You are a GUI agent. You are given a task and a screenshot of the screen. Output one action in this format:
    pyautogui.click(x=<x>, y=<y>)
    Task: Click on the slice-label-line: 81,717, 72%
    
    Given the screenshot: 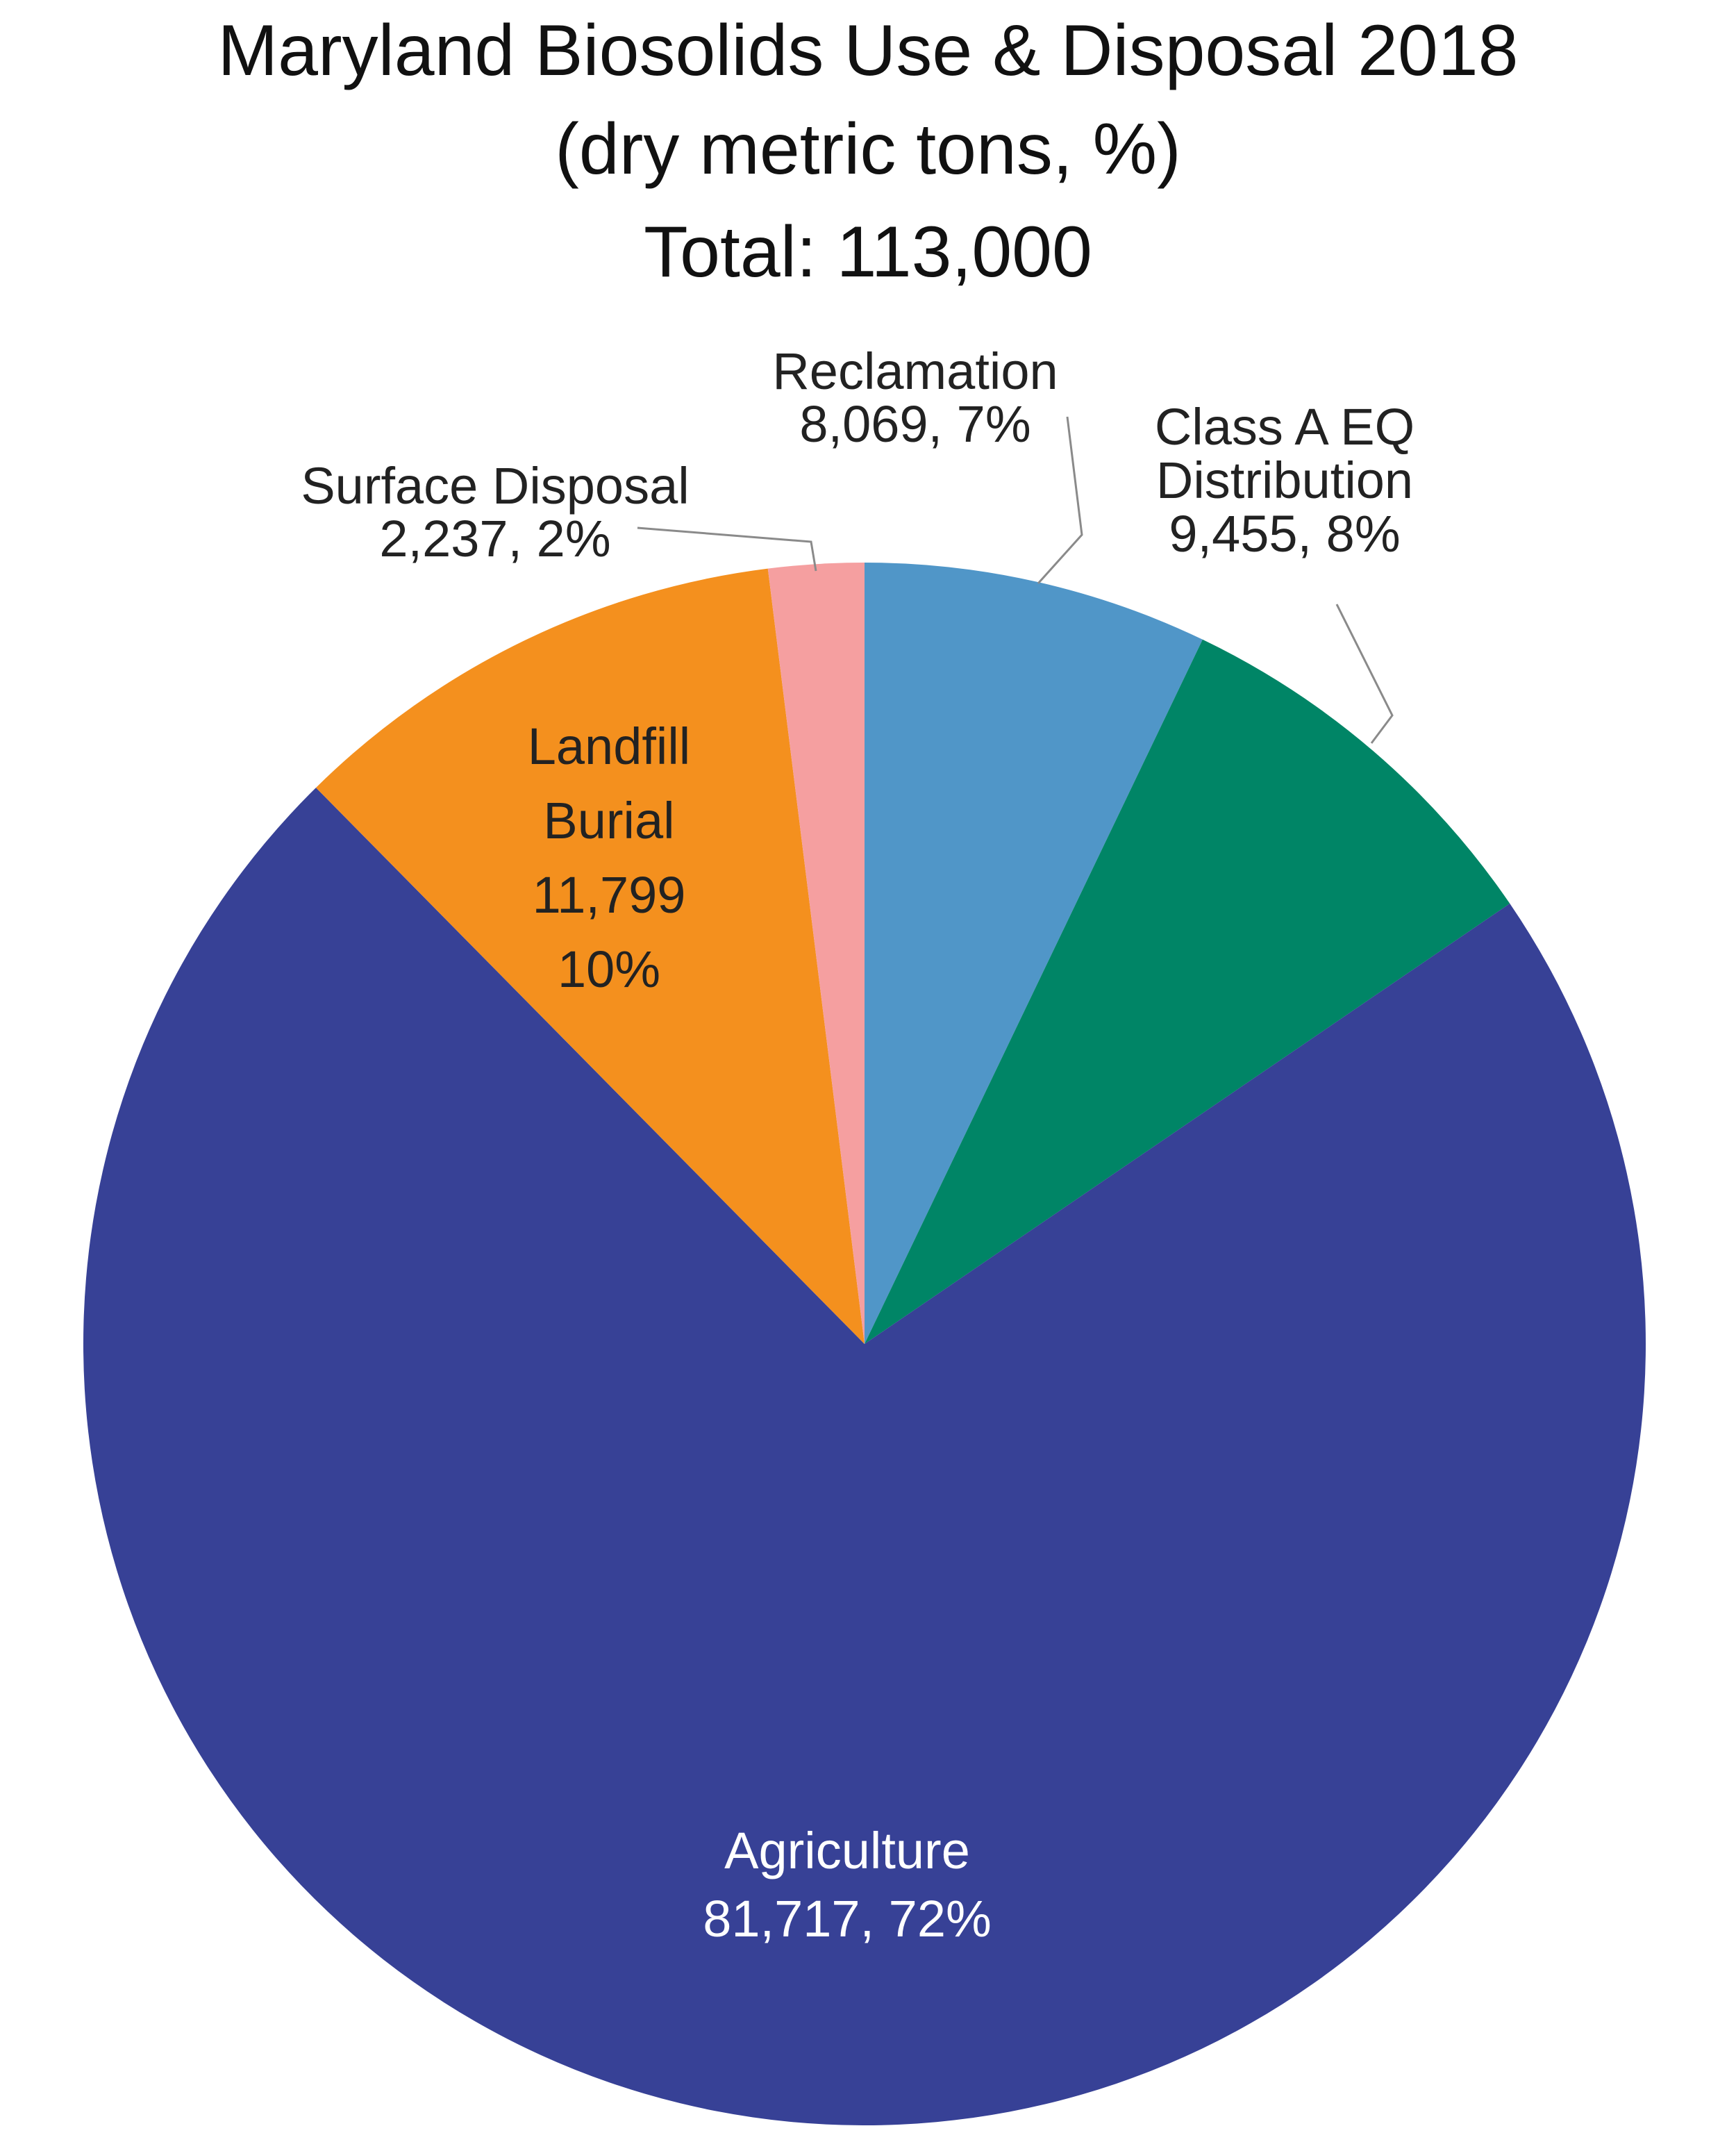 What is the action you would take?
    pyautogui.click(x=847, y=1919)
    